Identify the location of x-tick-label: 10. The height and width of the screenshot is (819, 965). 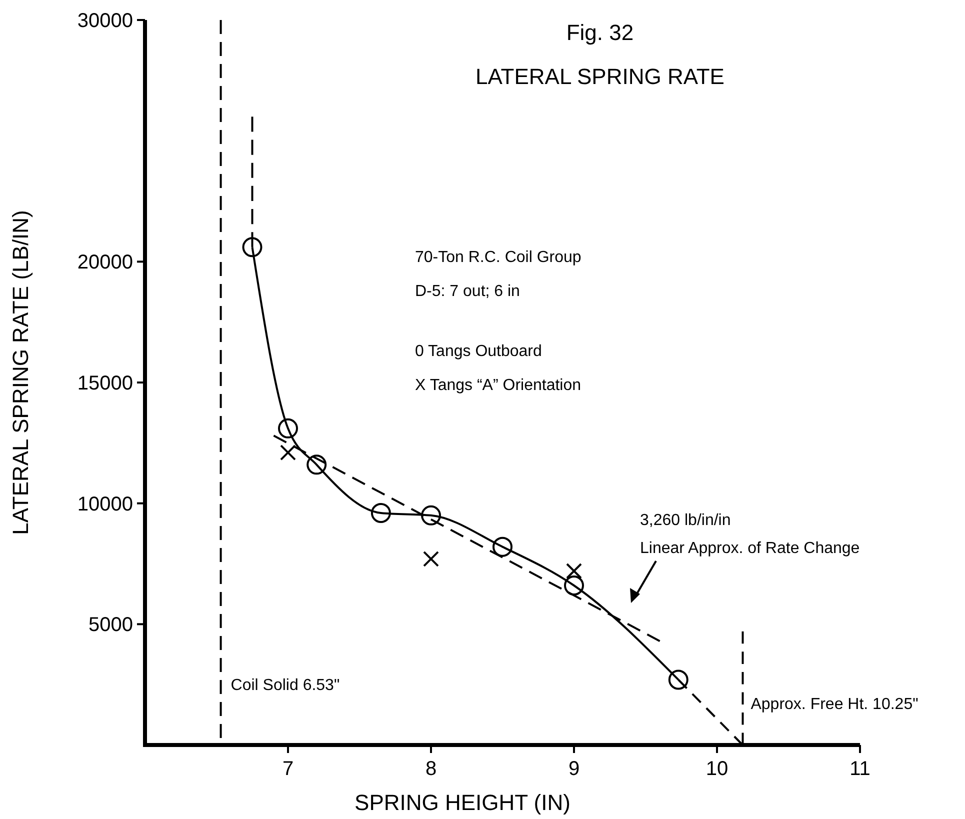
(717, 769).